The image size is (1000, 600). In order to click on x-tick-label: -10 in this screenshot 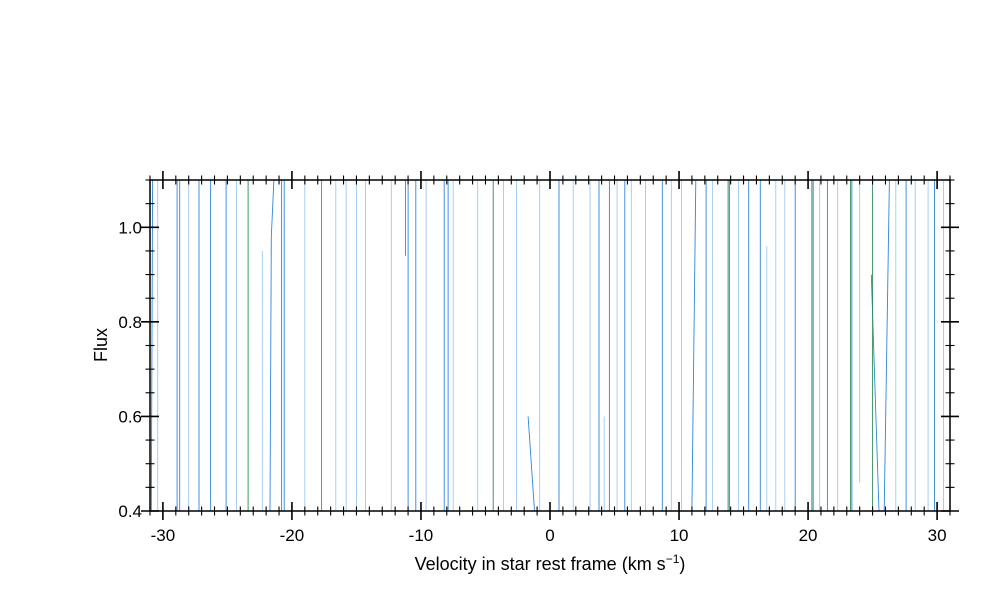, I will do `click(421, 535)`.